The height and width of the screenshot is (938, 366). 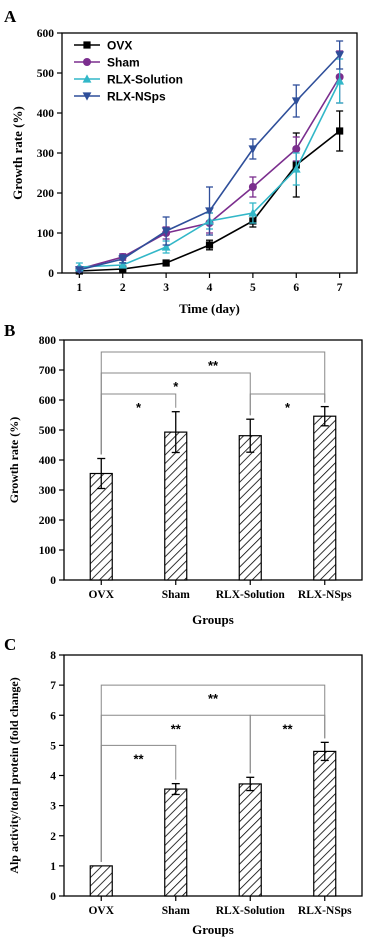 I want to click on panel-c-y-tick-label: 2, so click(x=53, y=837).